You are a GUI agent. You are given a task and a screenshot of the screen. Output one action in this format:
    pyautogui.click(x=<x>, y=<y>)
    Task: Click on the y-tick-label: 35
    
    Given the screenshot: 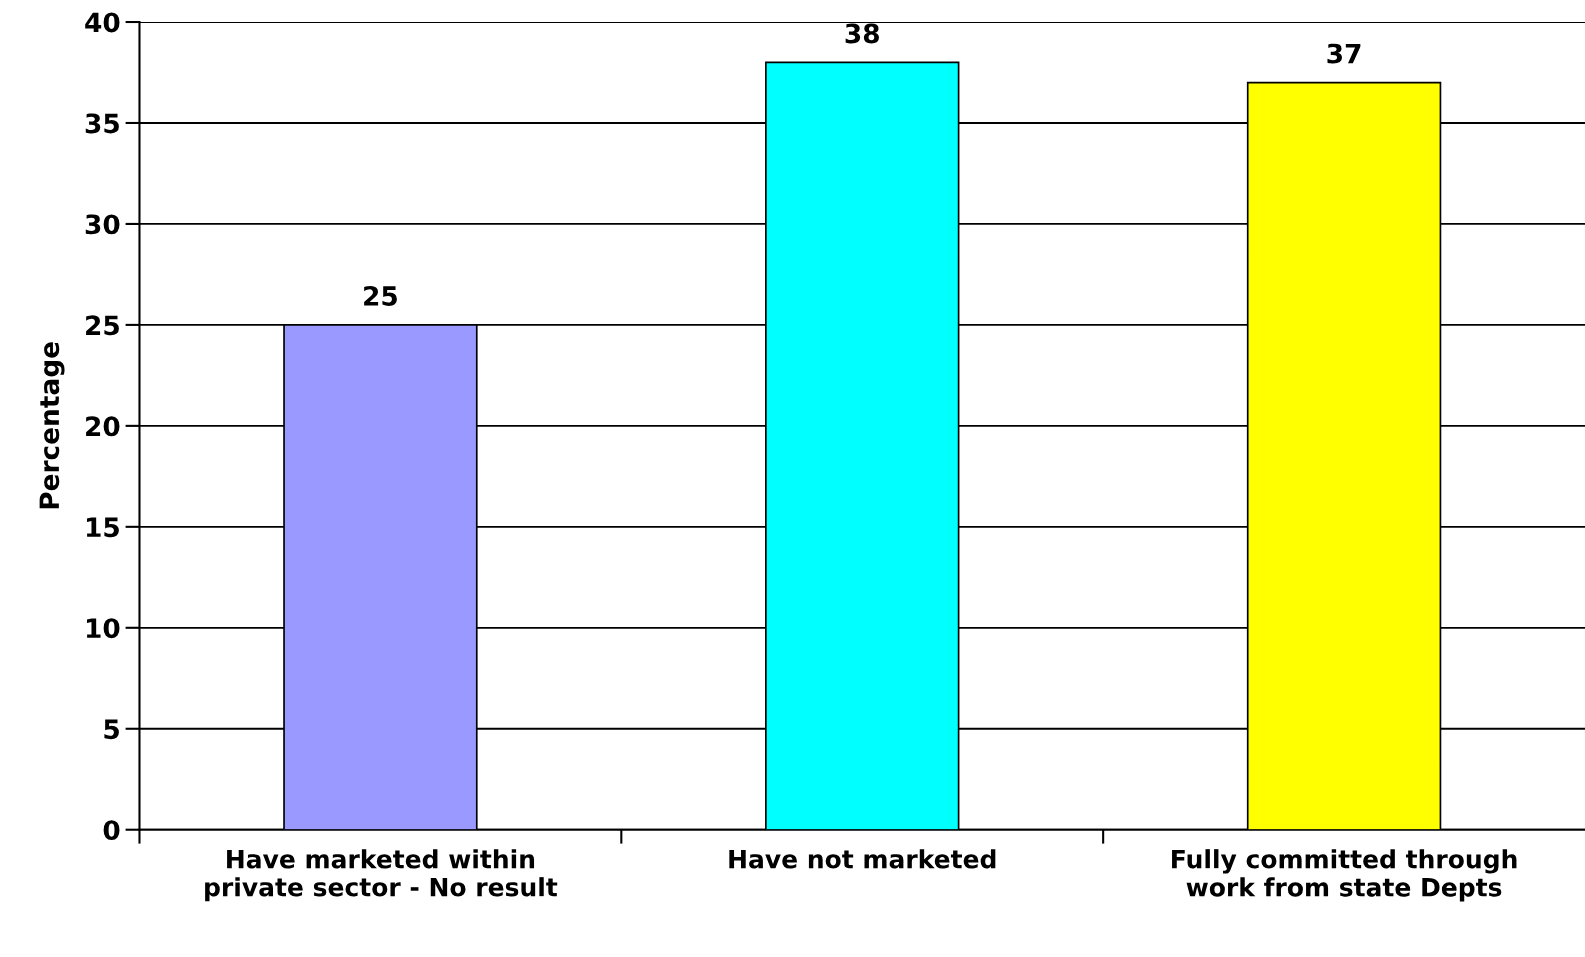 What is the action you would take?
    pyautogui.click(x=102, y=123)
    